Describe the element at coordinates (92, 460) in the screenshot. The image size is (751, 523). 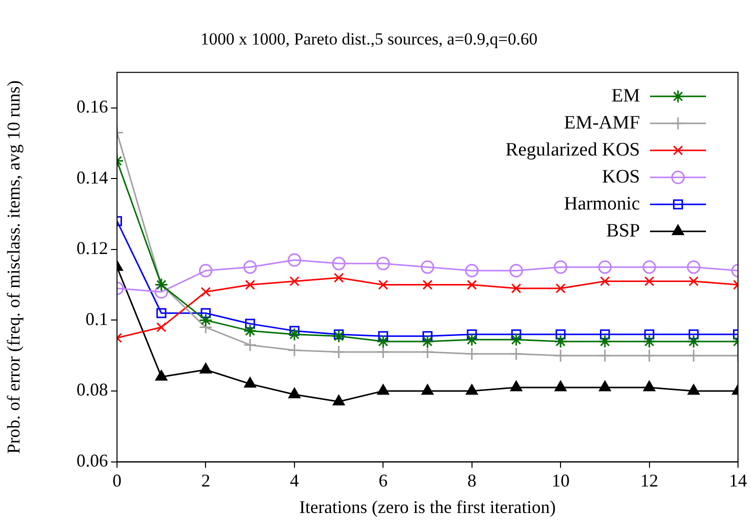
I see `y-tick-label: 0.06` at that location.